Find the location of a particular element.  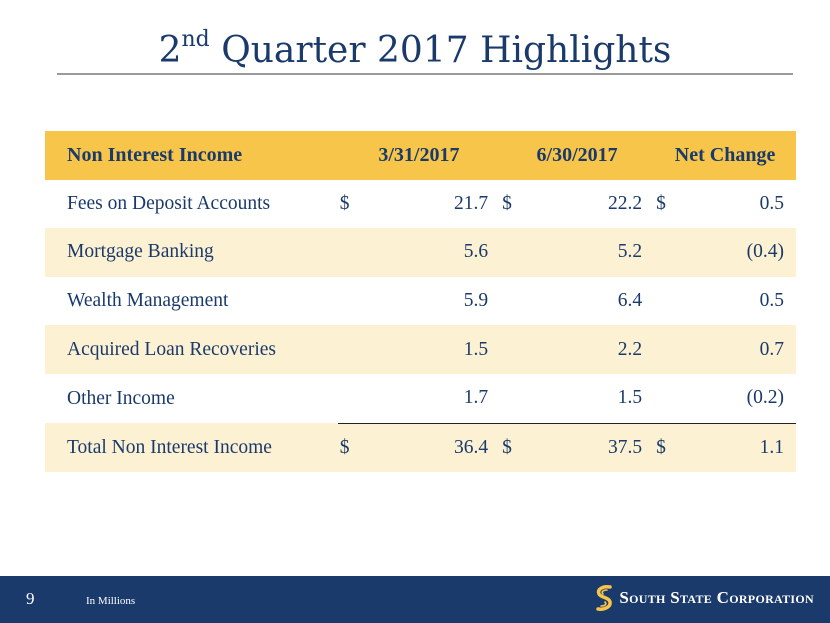

table-row: Mortgage Banking 5.6 5.2 (0.4) is located at coordinates (420, 252).